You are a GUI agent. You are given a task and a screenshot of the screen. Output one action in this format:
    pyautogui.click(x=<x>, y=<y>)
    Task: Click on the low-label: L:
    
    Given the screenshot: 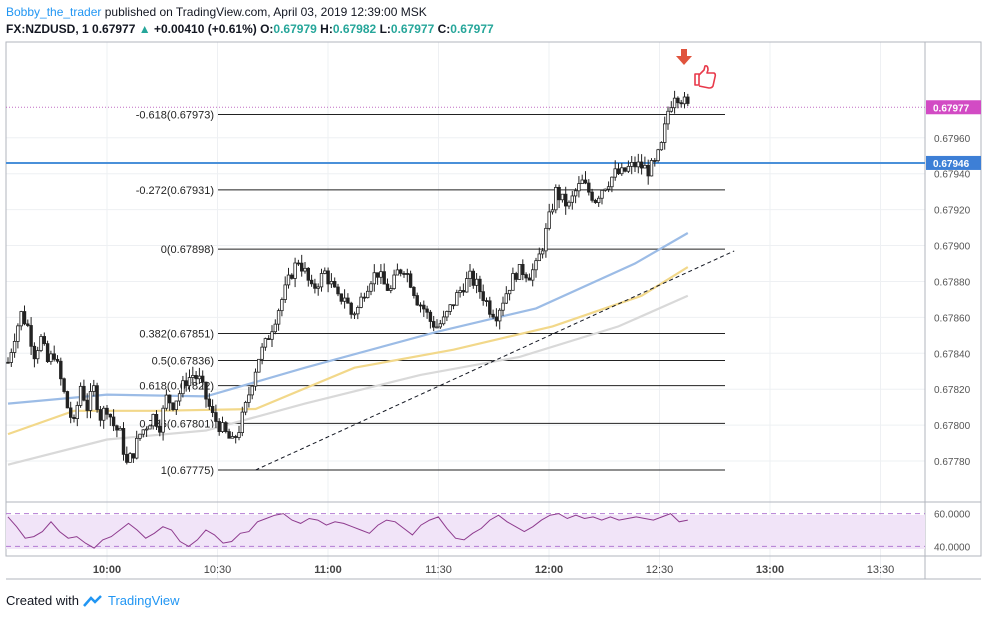 What is the action you would take?
    pyautogui.click(x=385, y=29)
    